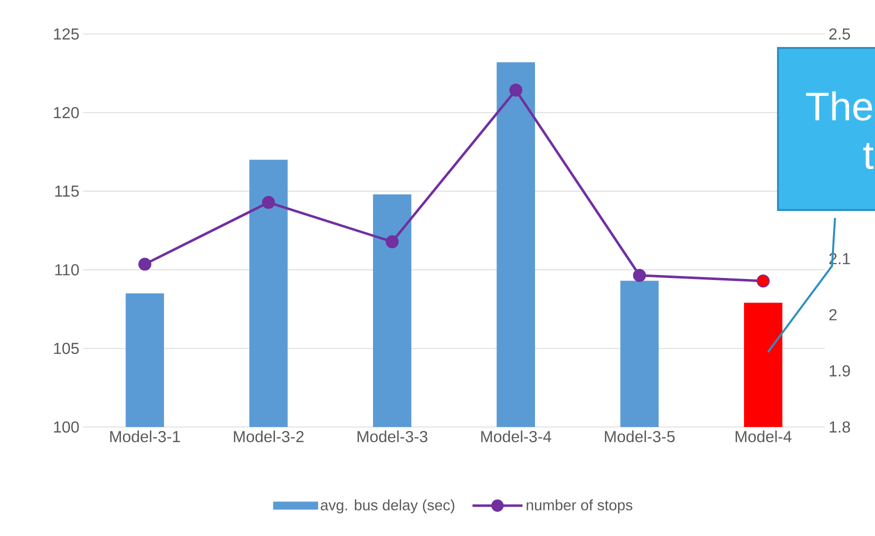 This screenshot has height=536, width=875. I want to click on y2-tick-label: 2, so click(833, 314).